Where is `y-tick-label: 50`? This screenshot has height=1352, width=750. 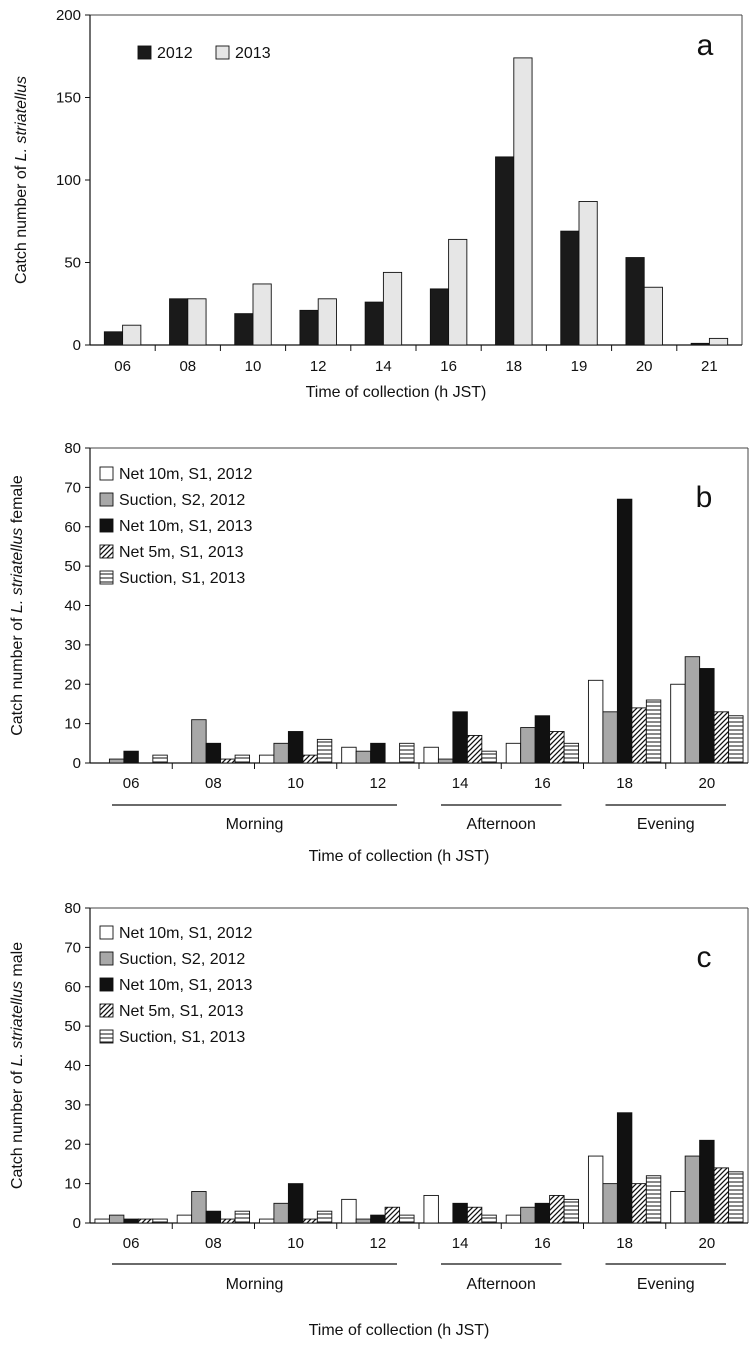 y-tick-label: 50 is located at coordinates (72, 1026).